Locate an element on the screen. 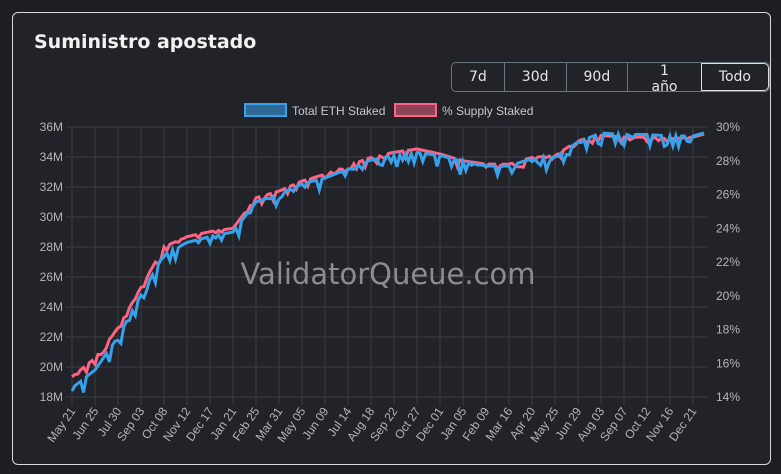 This screenshot has width=781, height=474. range-7d-button: 7d is located at coordinates (478, 77).